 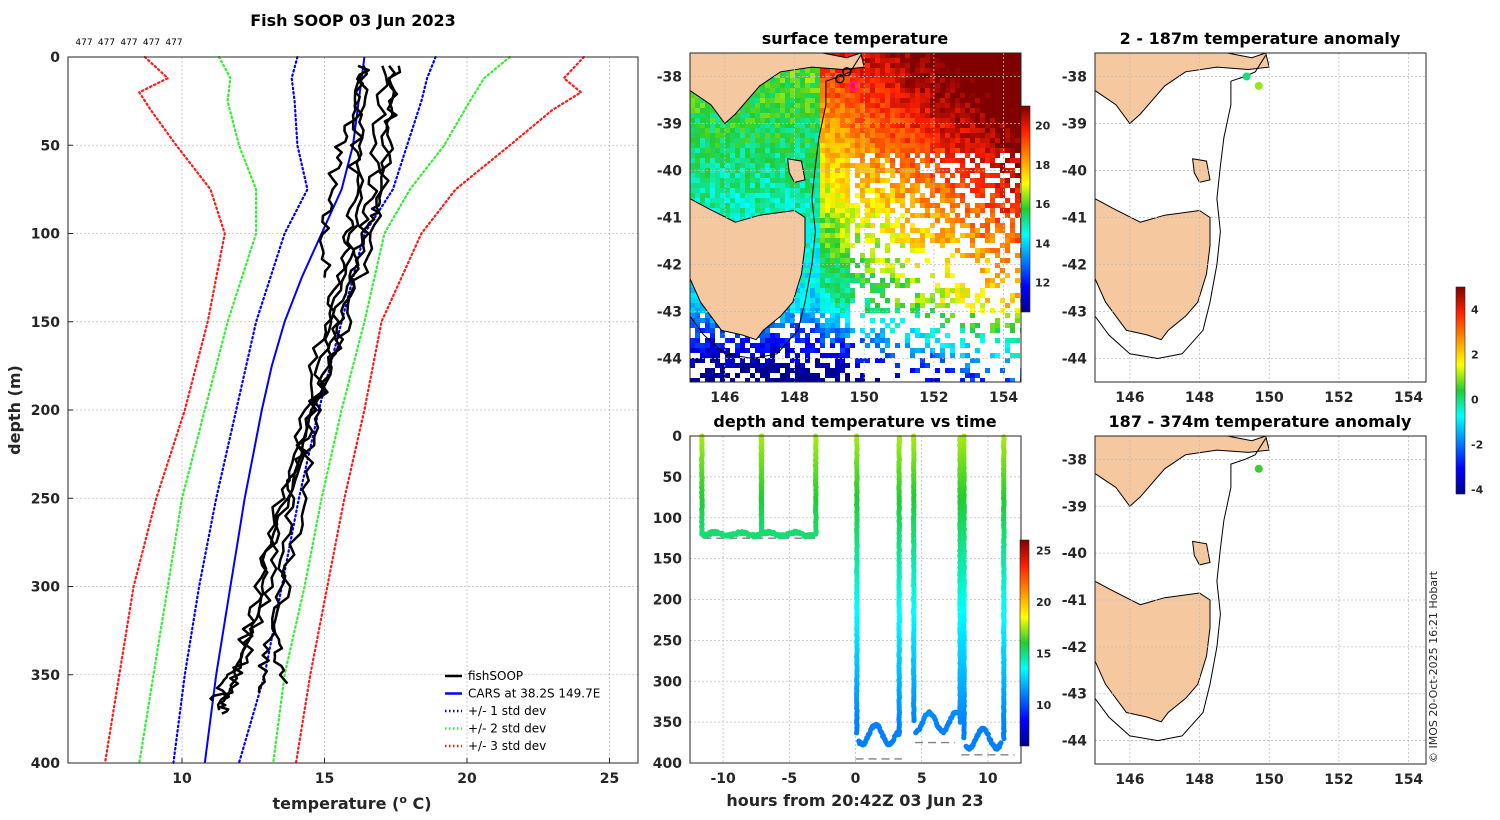 I want to click on anomaly-colorbar, so click(x=1460, y=390).